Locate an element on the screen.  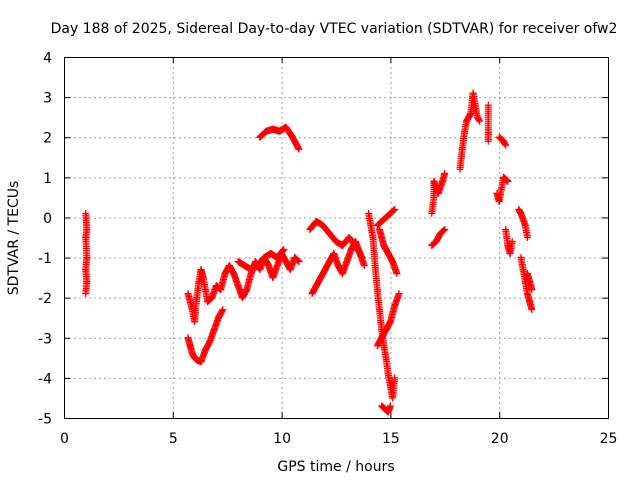
x-tick-label: 10 is located at coordinates (282, 439).